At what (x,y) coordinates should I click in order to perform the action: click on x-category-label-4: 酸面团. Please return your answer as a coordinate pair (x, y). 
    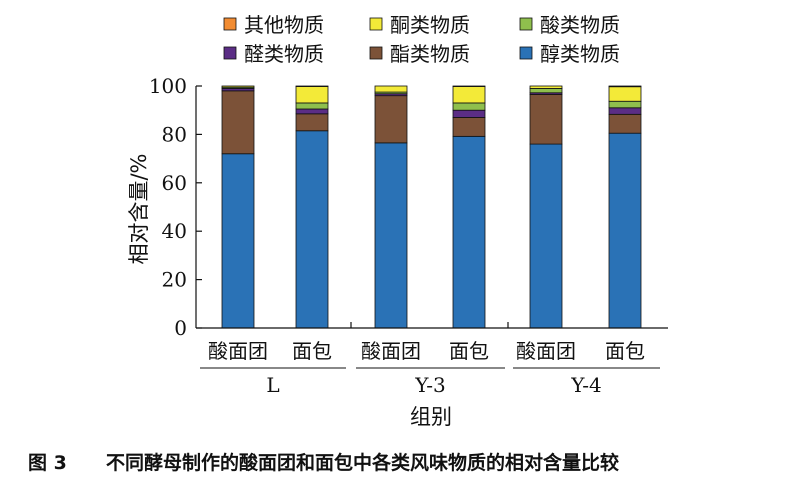
    Looking at the image, I should click on (546, 351).